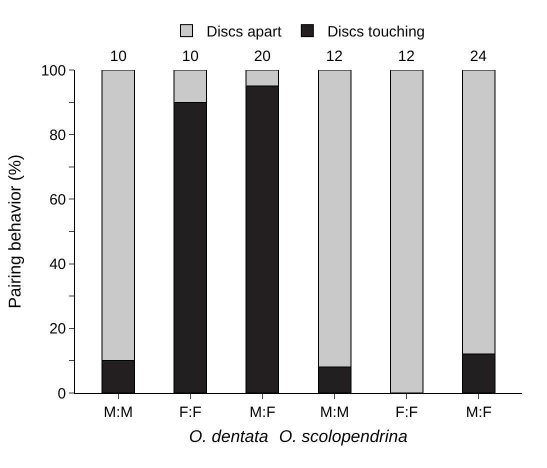 Image resolution: width=547 pixels, height=468 pixels. I want to click on text: 24, so click(478, 56).